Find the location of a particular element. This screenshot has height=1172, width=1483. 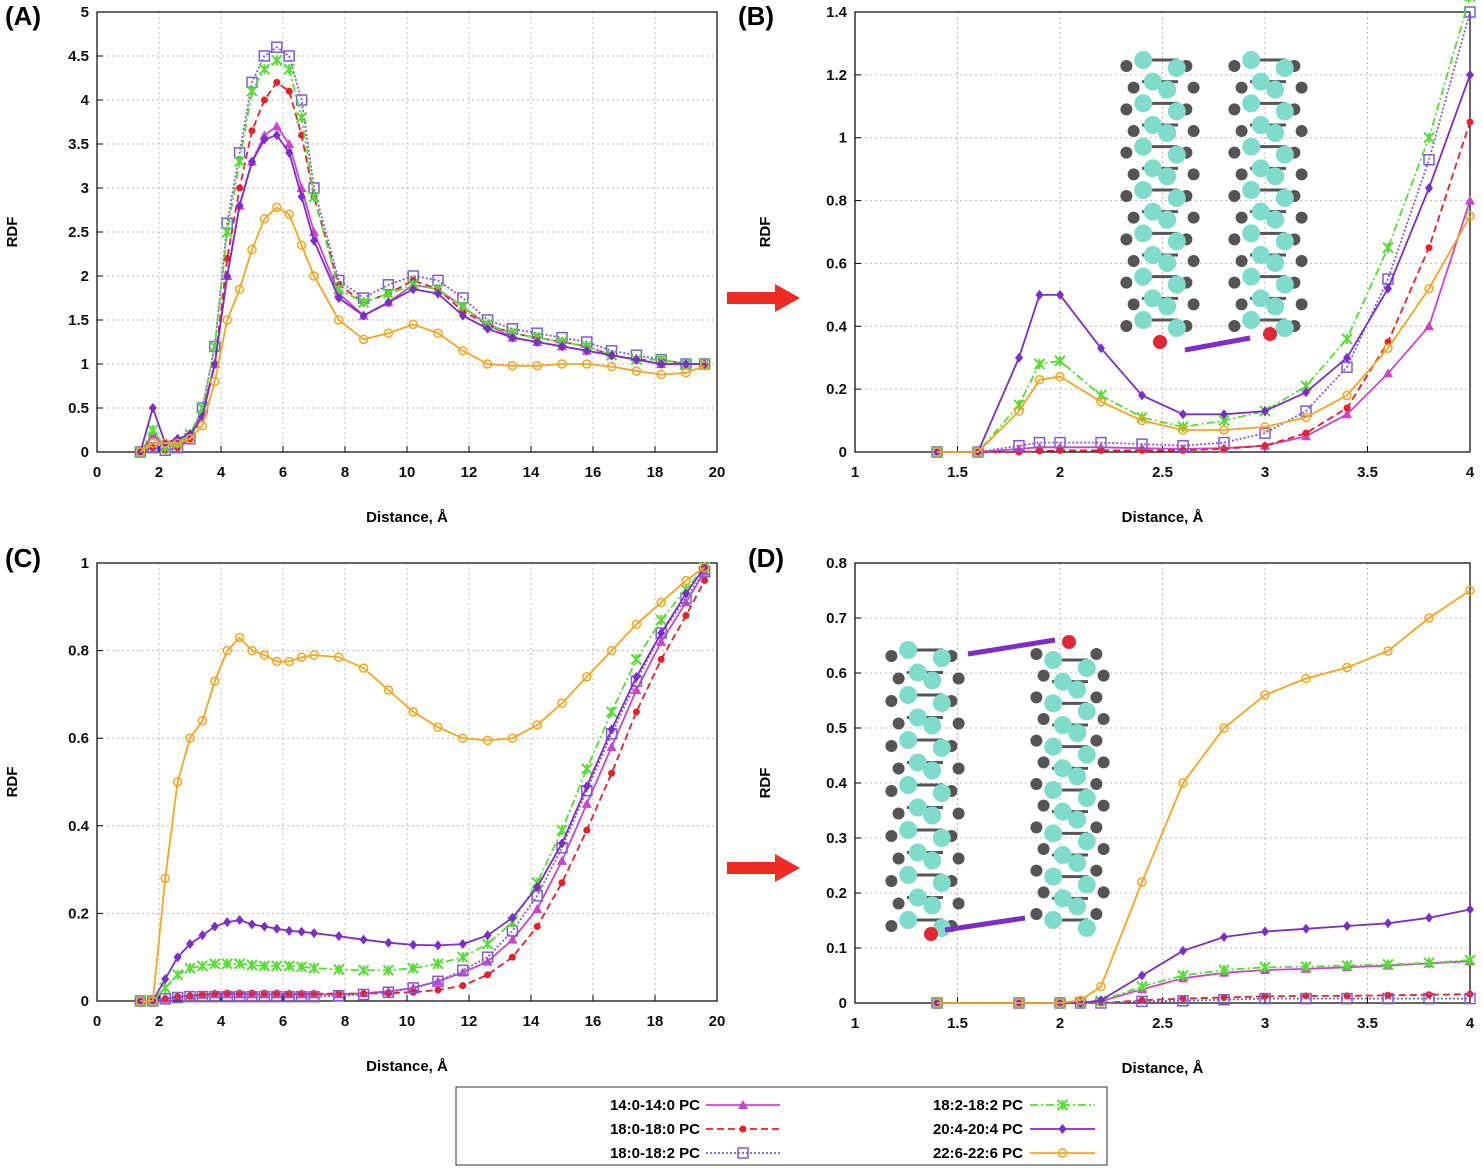

x-tick-label: 2 is located at coordinates (1060, 472).